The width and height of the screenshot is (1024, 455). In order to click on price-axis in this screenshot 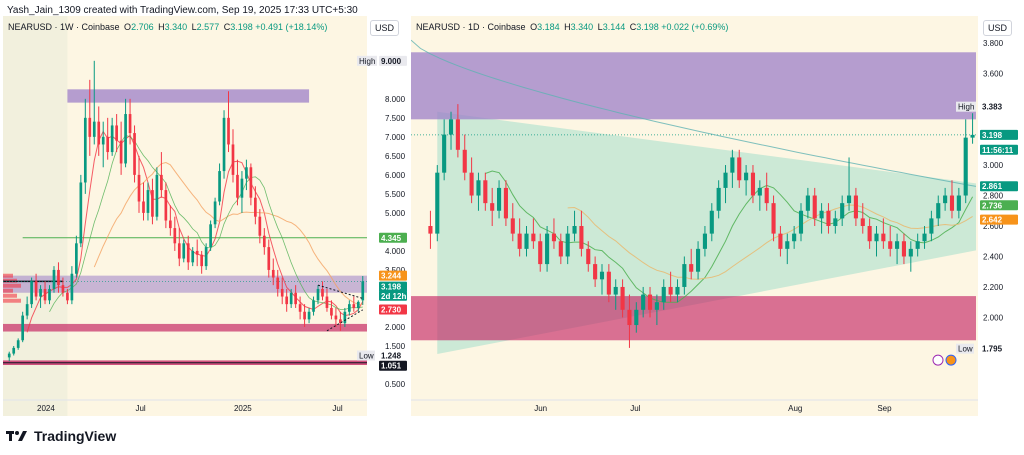, I will do `click(387, 216)`.